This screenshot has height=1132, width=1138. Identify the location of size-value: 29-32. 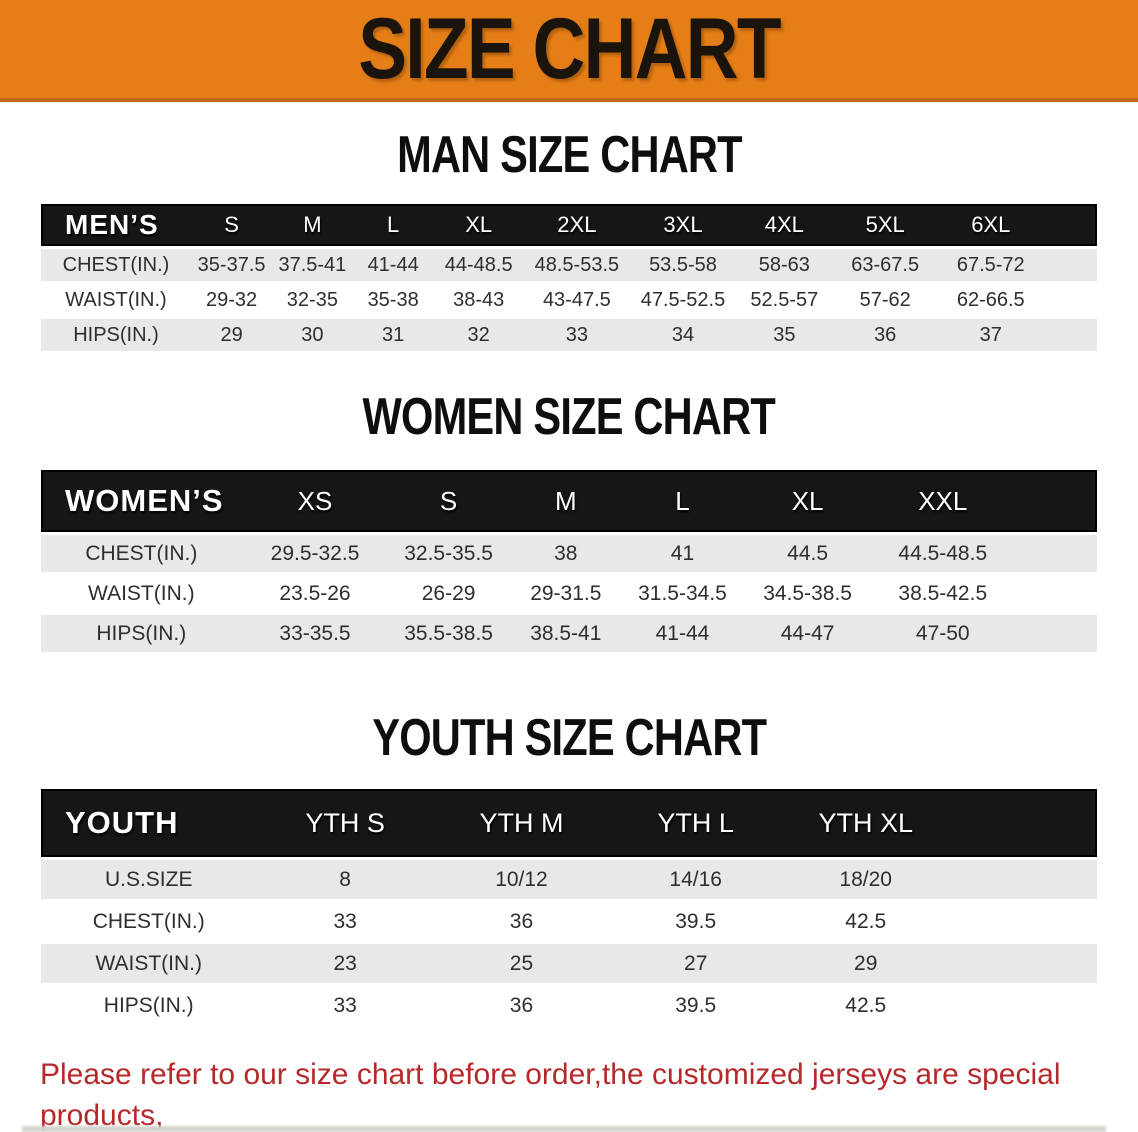
(231, 300).